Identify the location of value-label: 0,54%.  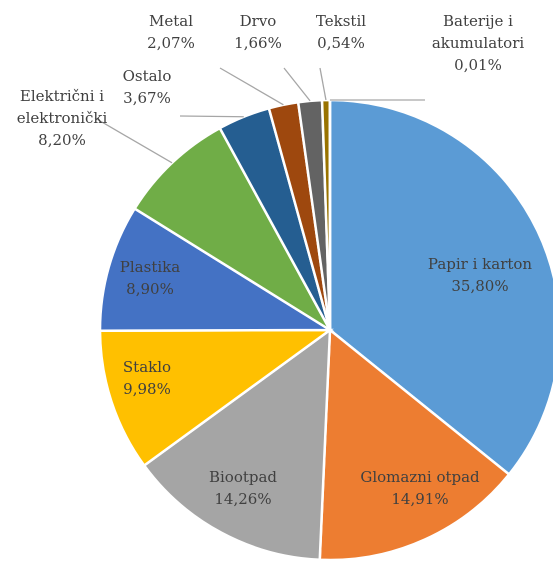
(341, 43).